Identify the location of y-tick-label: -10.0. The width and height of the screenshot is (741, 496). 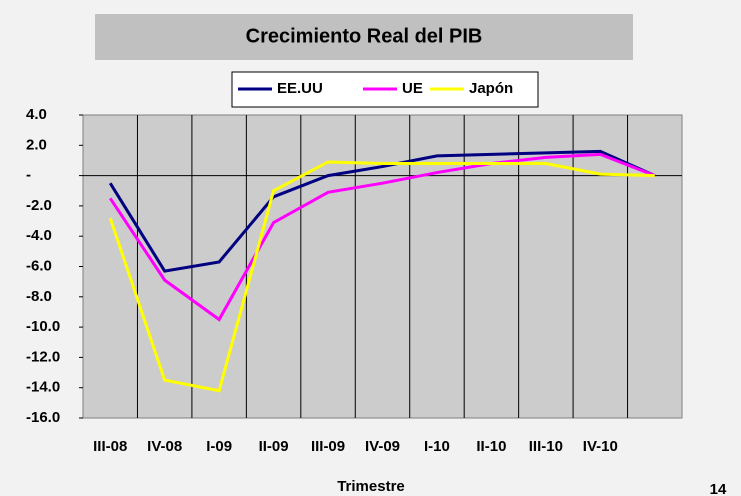
(43, 326).